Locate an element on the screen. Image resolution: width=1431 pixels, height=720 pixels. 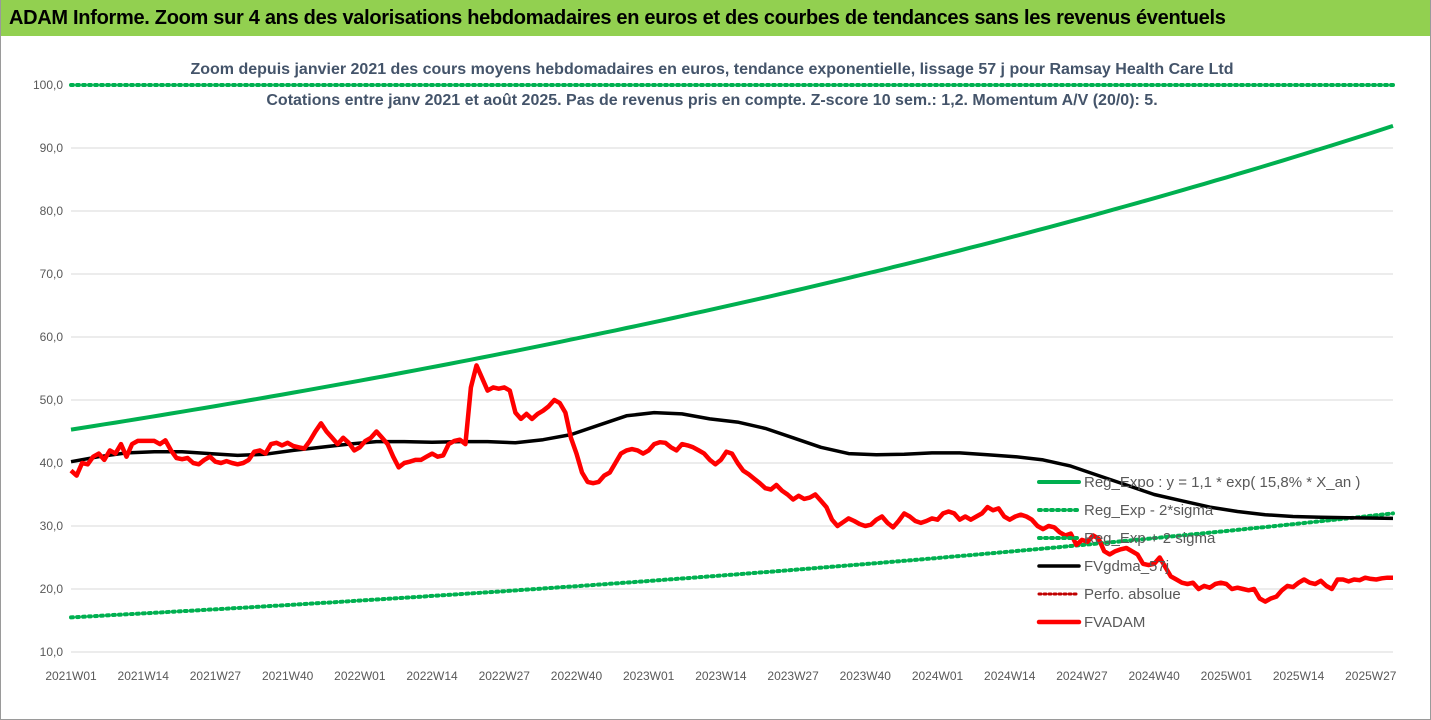
series-reg-exp-minus-2sigma is located at coordinates (732, 565).